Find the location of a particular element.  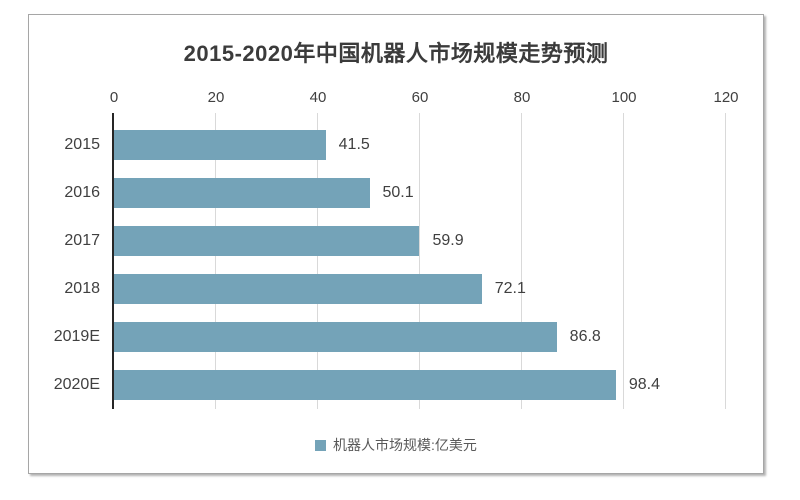

category-label-2019E: 2019E is located at coordinates (76, 336).